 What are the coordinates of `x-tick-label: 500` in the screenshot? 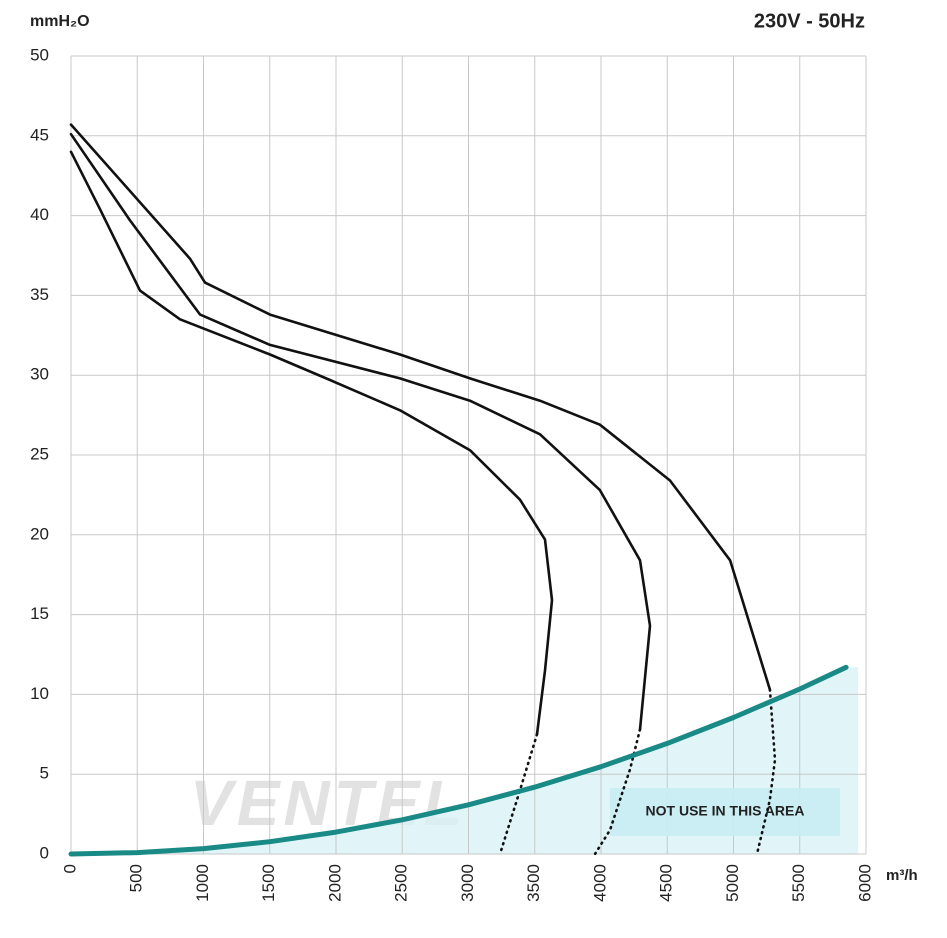 It's located at (136, 878).